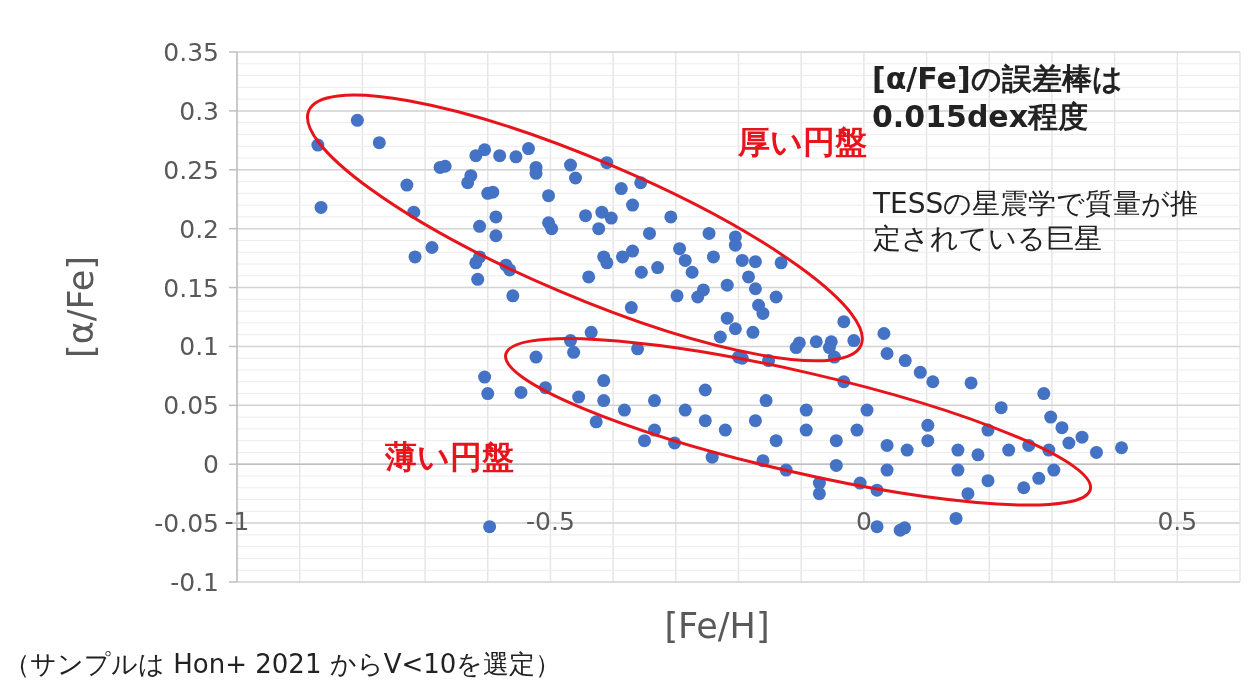  What do you see at coordinates (191, 52) in the screenshot?
I see `y-tick-label: 0.35` at bounding box center [191, 52].